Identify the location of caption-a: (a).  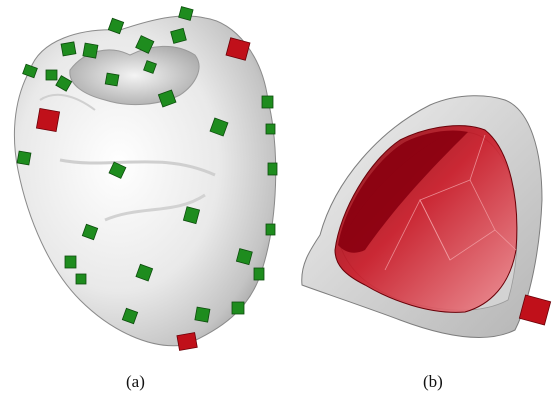
(135, 381).